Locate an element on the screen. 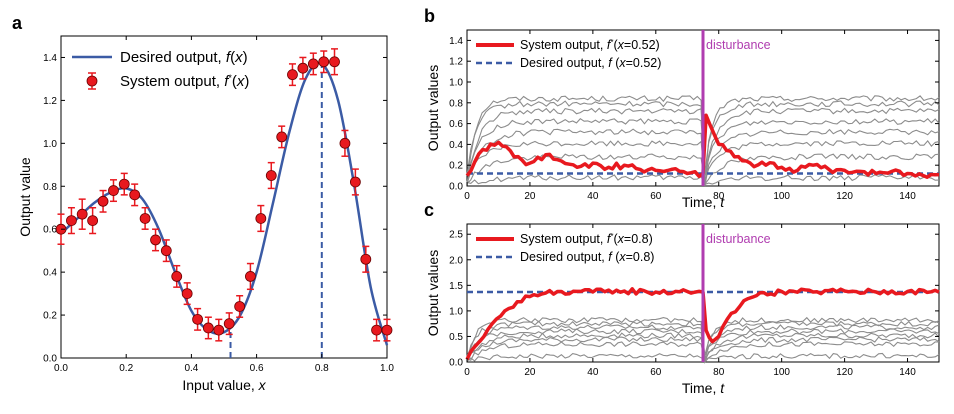  panel-c-legend-system-open: ( is located at coordinates (615, 239).